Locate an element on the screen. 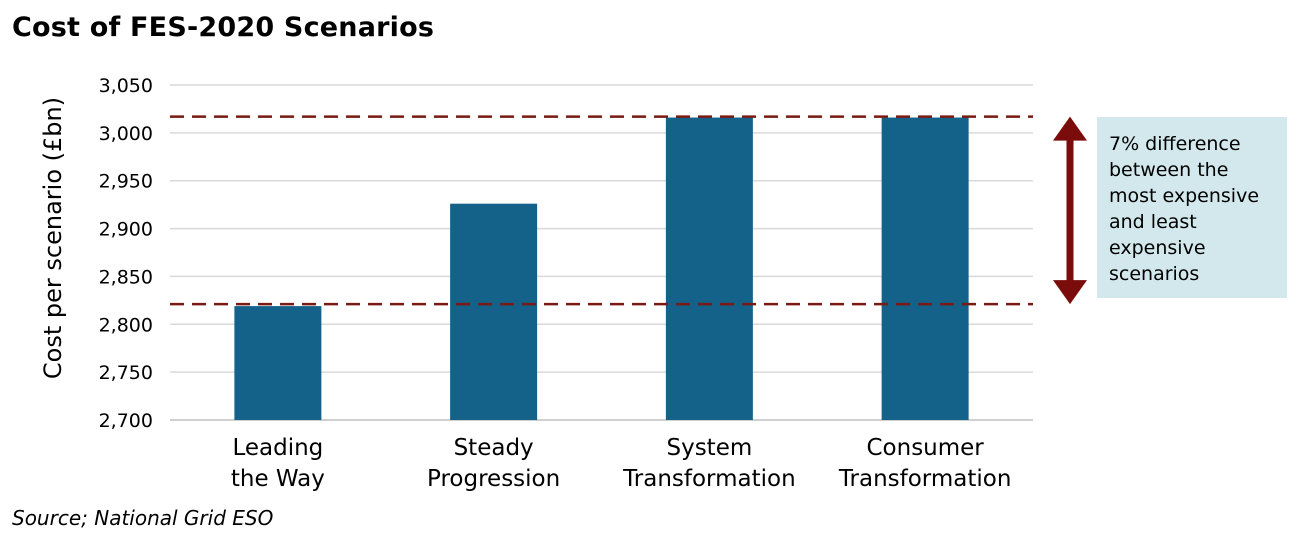 The width and height of the screenshot is (1300, 540). x-tick-label: Consumer is located at coordinates (925, 448).